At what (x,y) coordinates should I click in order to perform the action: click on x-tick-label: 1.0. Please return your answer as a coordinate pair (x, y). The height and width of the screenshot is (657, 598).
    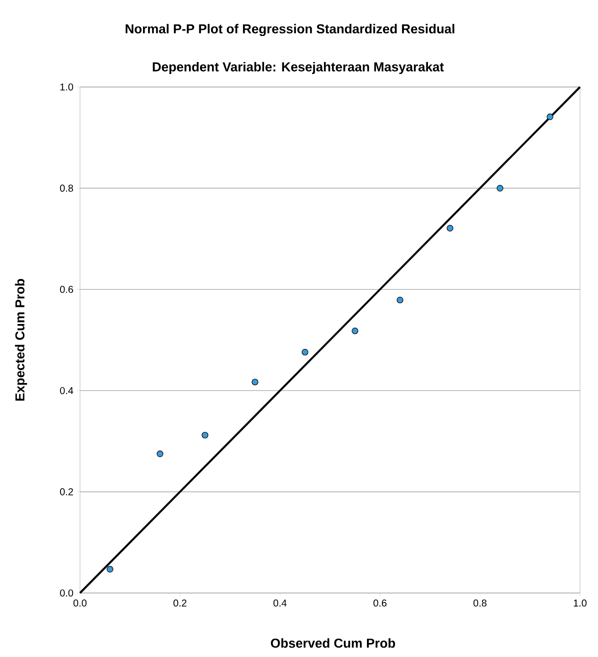
    Looking at the image, I should click on (580, 603).